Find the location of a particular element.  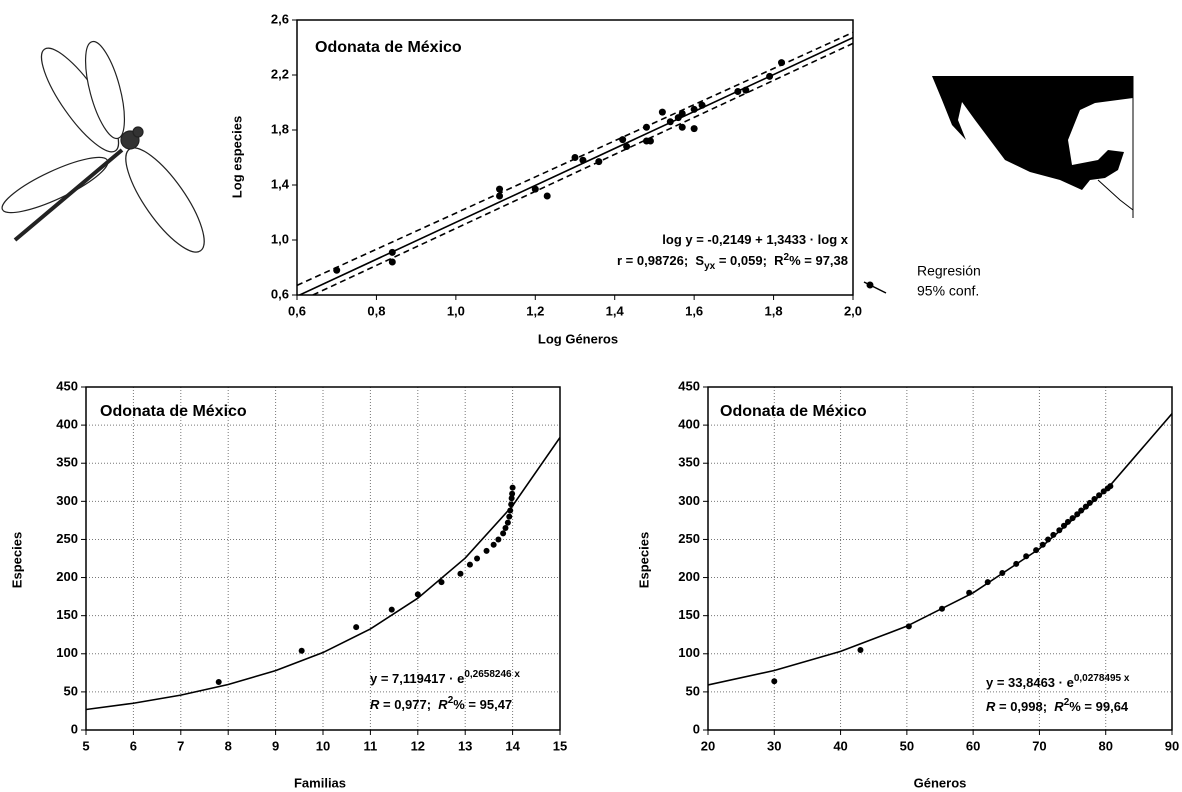

x-axis-label: Log Géneros is located at coordinates (578, 338).